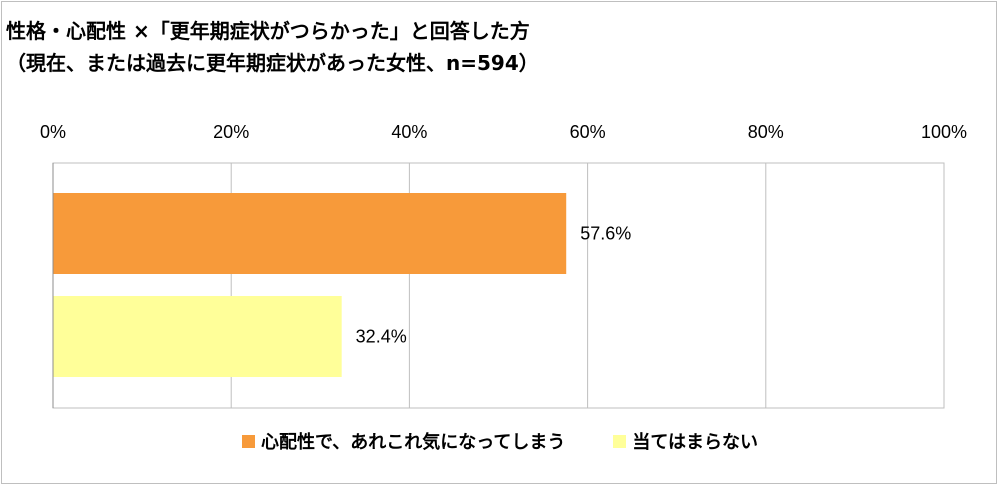  What do you see at coordinates (268, 31) in the screenshot?
I see `chart-title: 性格・心配性 ×「更年期症状がつらかった」と回答した方` at bounding box center [268, 31].